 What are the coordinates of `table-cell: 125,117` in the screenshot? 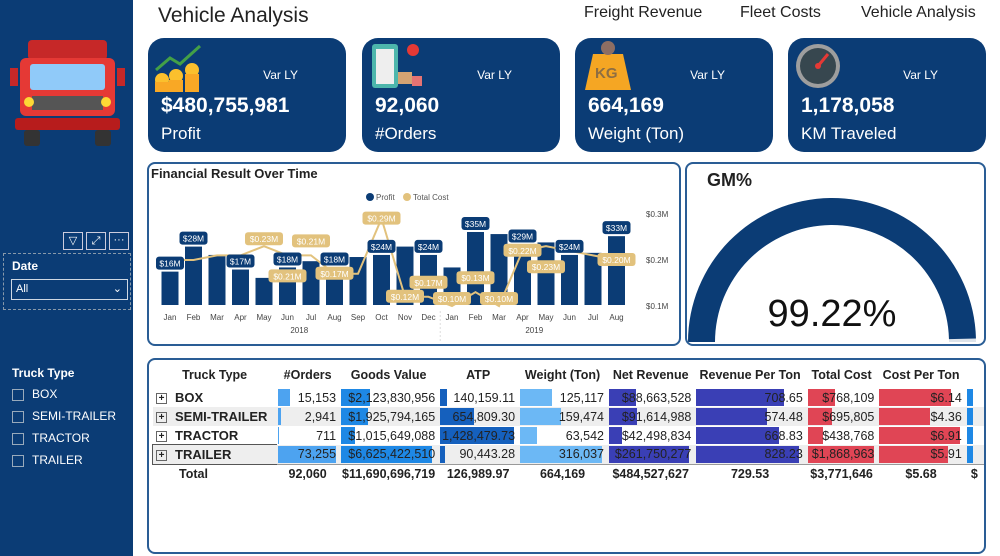 It's located at (562, 397).